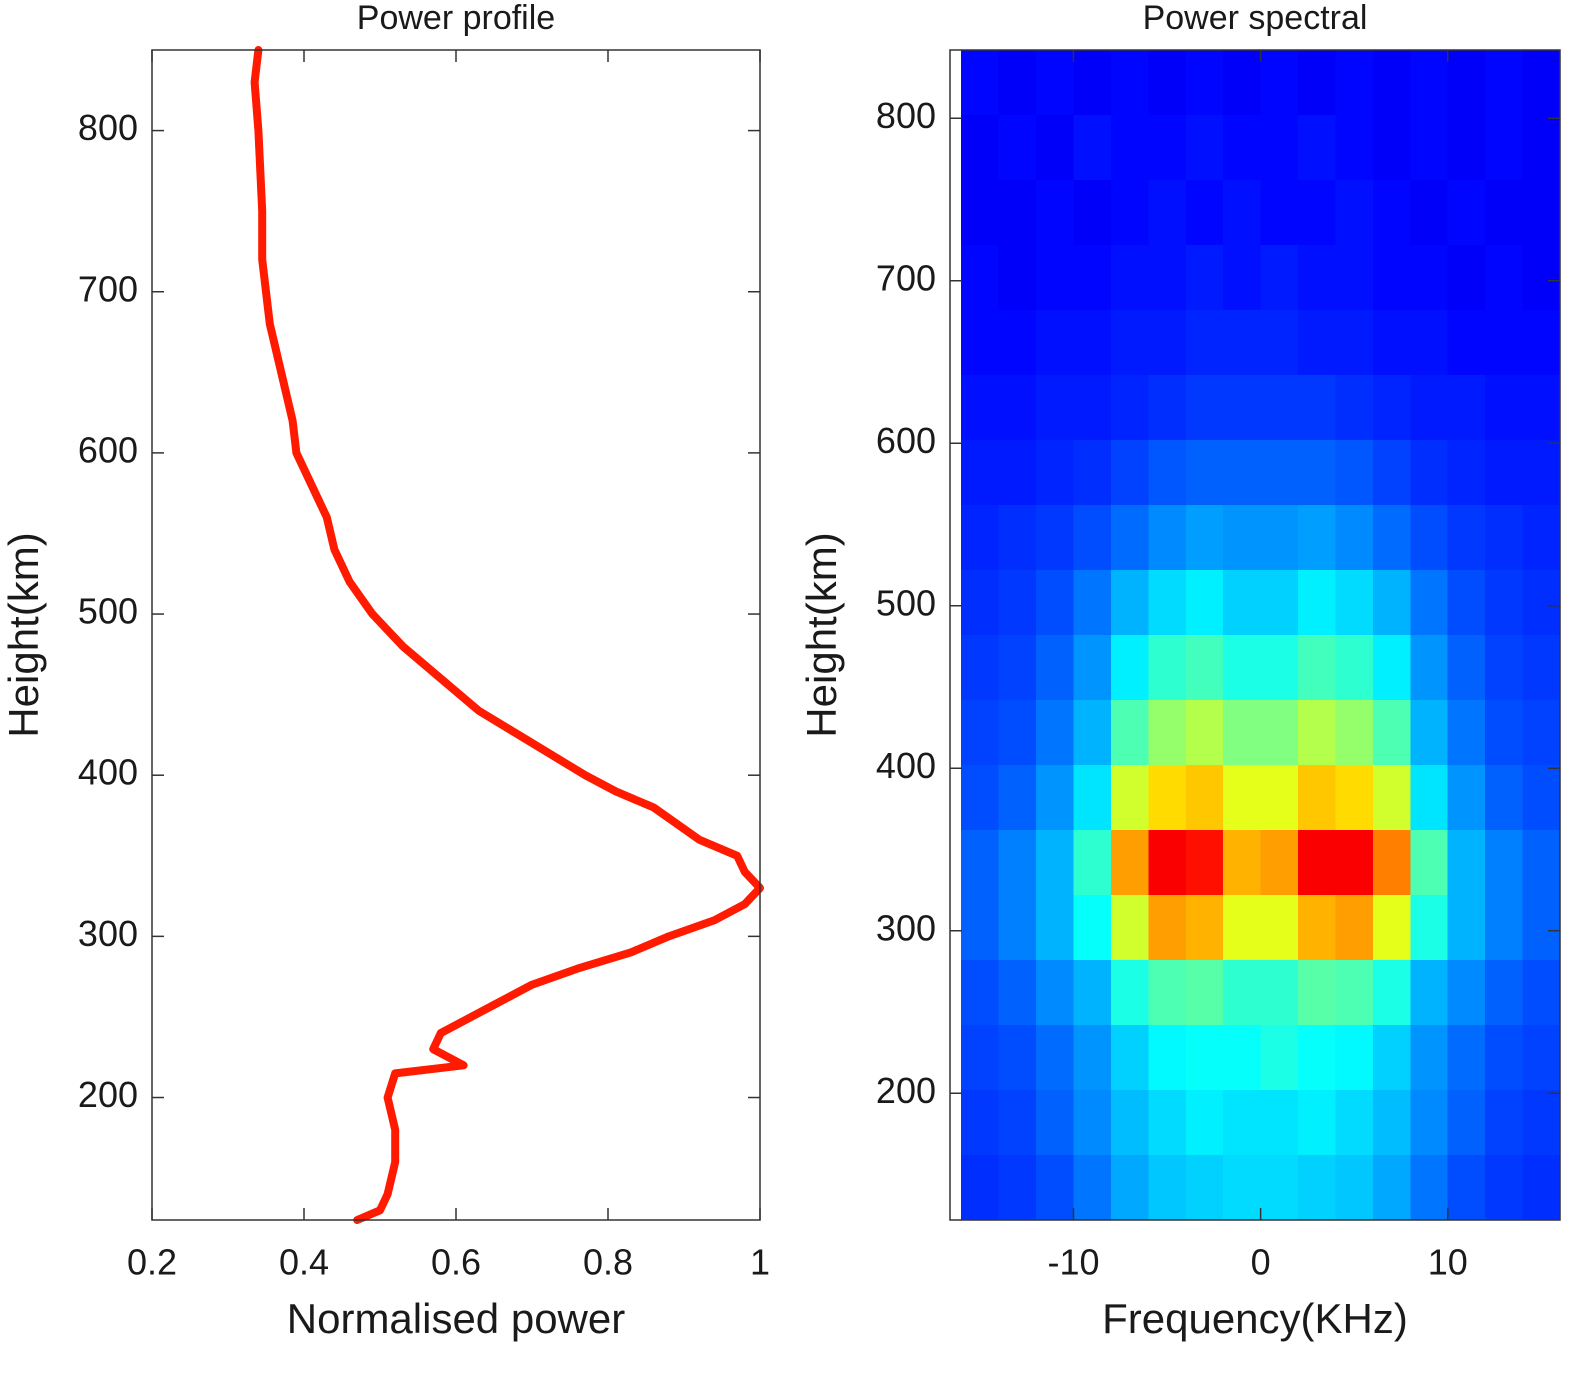 The height and width of the screenshot is (1373, 1595). Describe the element at coordinates (1448, 1262) in the screenshot. I see `x-tick-label: 10` at that location.